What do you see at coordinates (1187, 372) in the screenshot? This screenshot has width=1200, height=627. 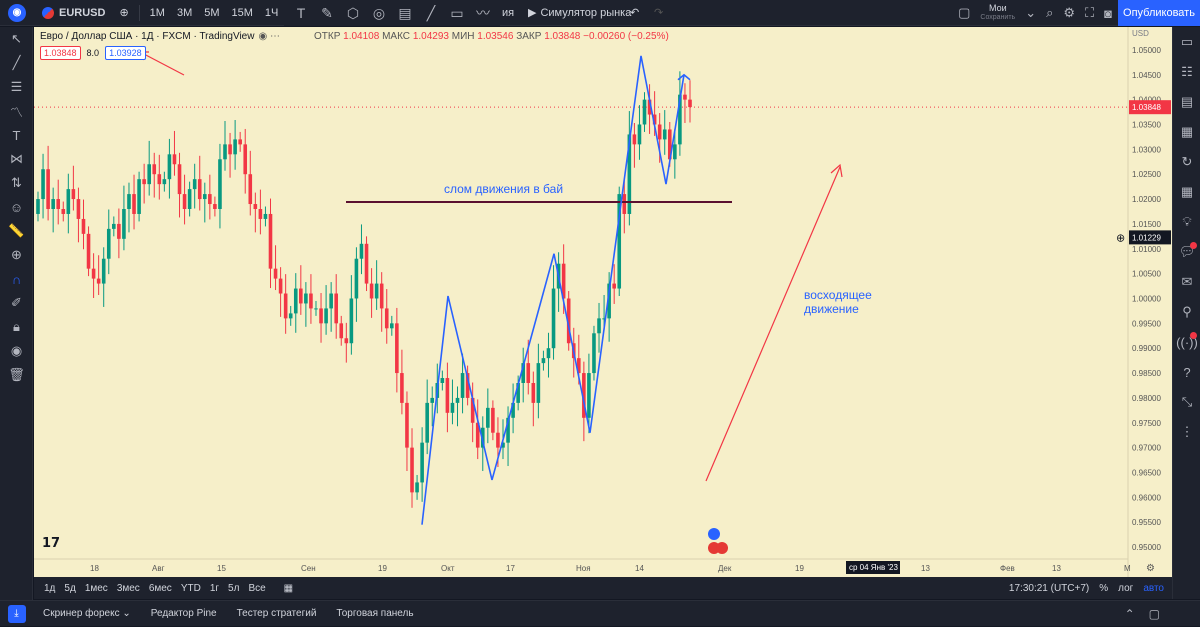 I see `help-icon: ?` at bounding box center [1187, 372].